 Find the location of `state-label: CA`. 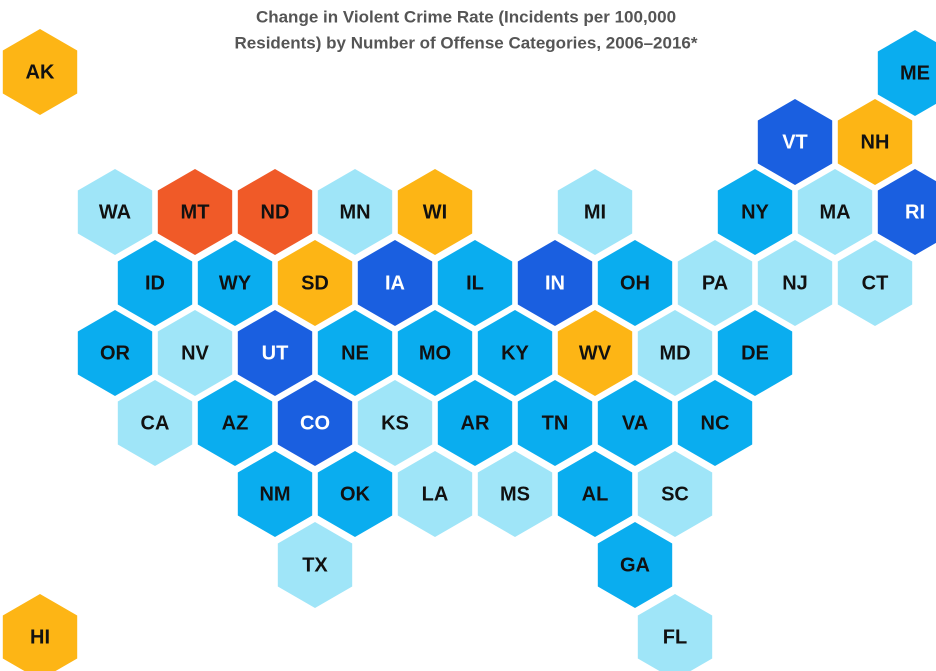

state-label: CA is located at coordinates (155, 423).